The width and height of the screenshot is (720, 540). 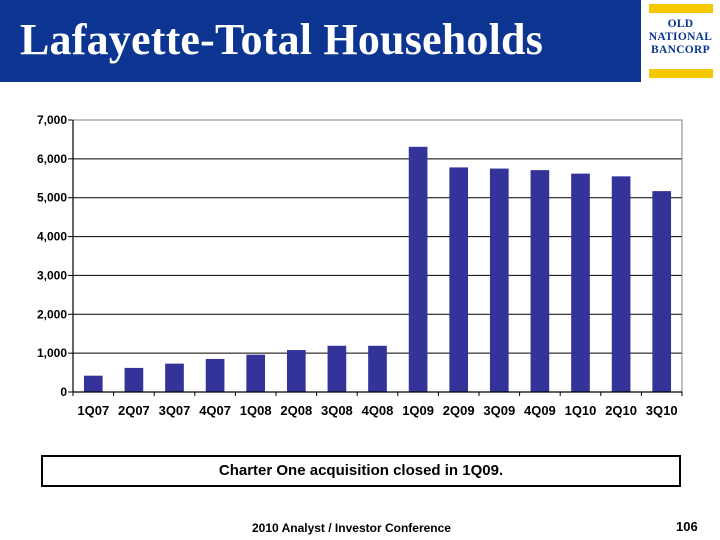 I want to click on x-tick-label: 2Q07, so click(x=134, y=410).